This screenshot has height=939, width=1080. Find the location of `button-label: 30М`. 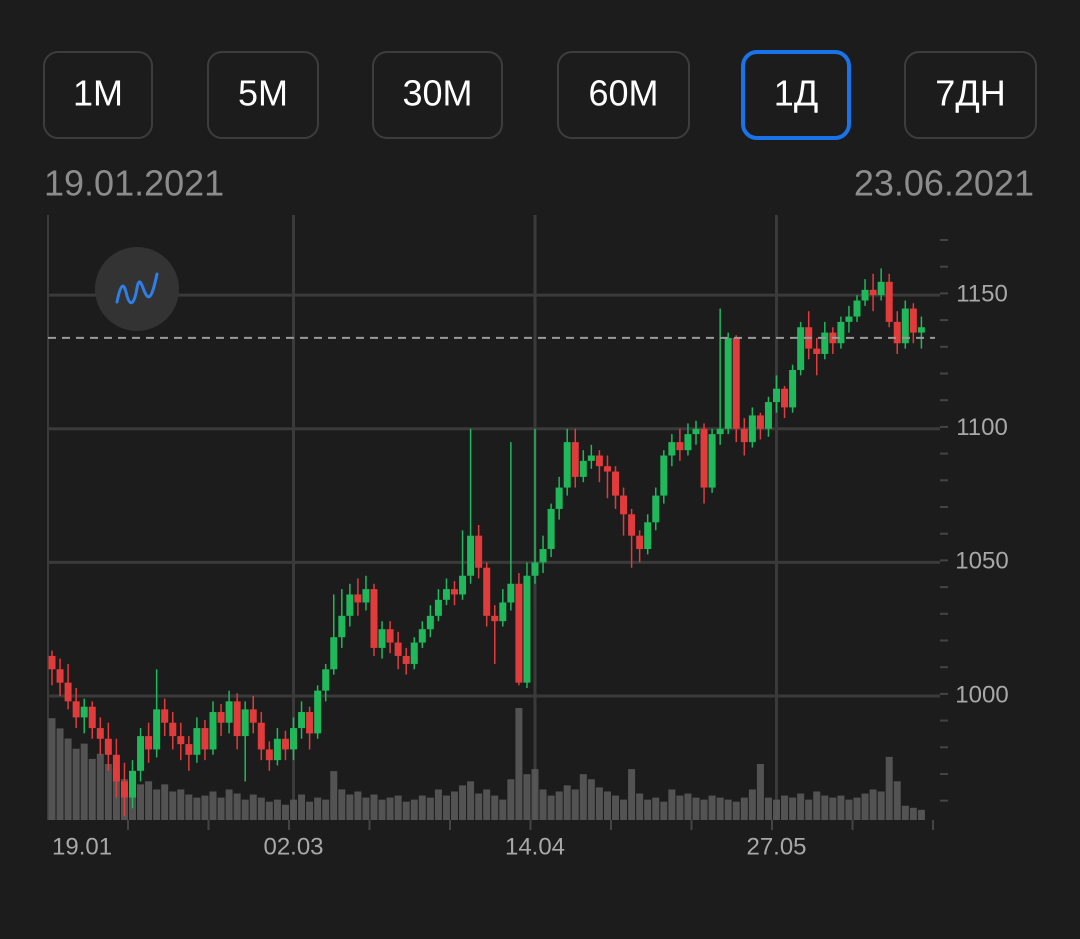

button-label: 30М is located at coordinates (437, 93).